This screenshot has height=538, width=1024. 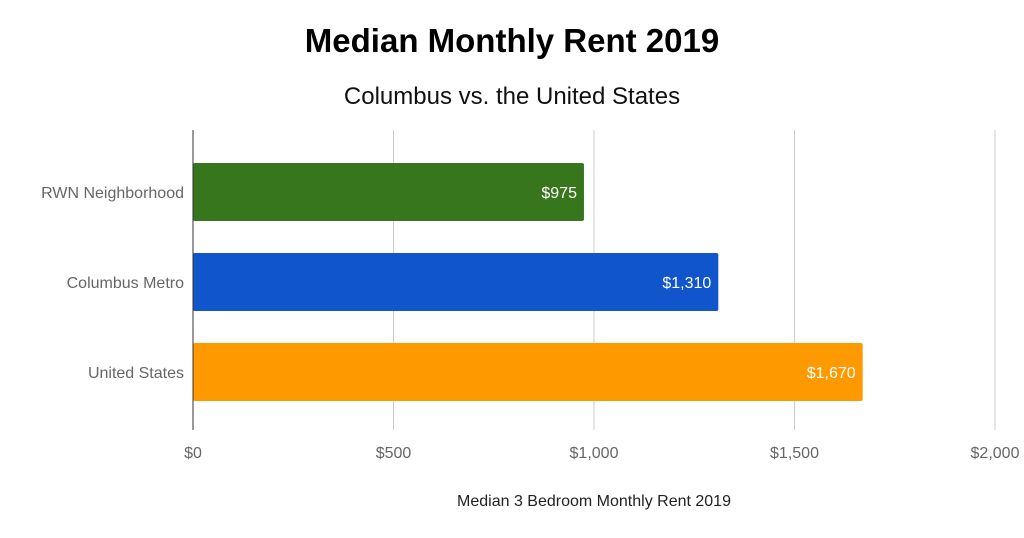 I want to click on x-tick-label: $0, so click(x=193, y=453).